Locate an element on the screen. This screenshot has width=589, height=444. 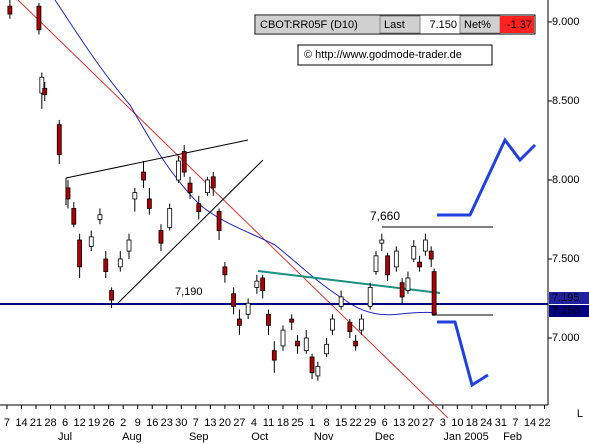
x-tick-label: 26 is located at coordinates (109, 423).